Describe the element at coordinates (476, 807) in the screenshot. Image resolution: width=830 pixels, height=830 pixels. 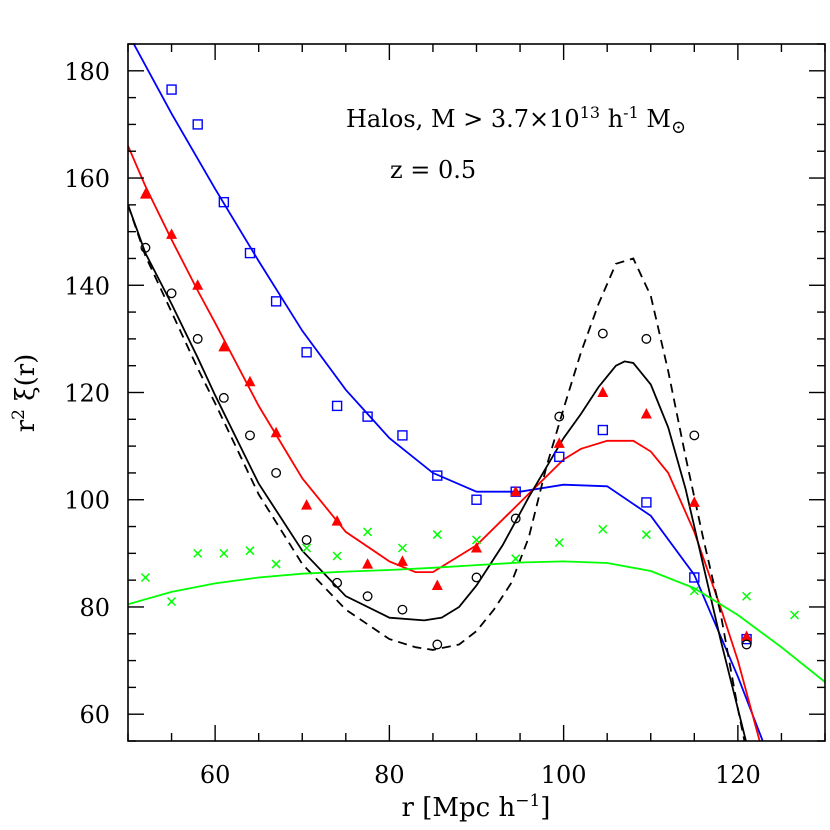
I see `x-axis-label: r [Mpc h−1]` at that location.